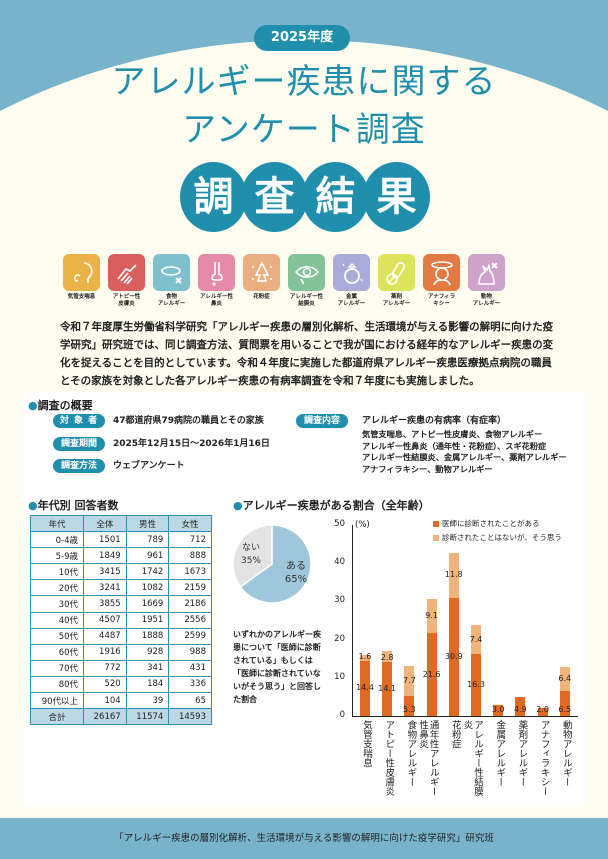 This screenshot has width=608, height=859. Describe the element at coordinates (120, 556) in the screenshot. I see `table-row: 5-9歳 1849 961 888` at that location.